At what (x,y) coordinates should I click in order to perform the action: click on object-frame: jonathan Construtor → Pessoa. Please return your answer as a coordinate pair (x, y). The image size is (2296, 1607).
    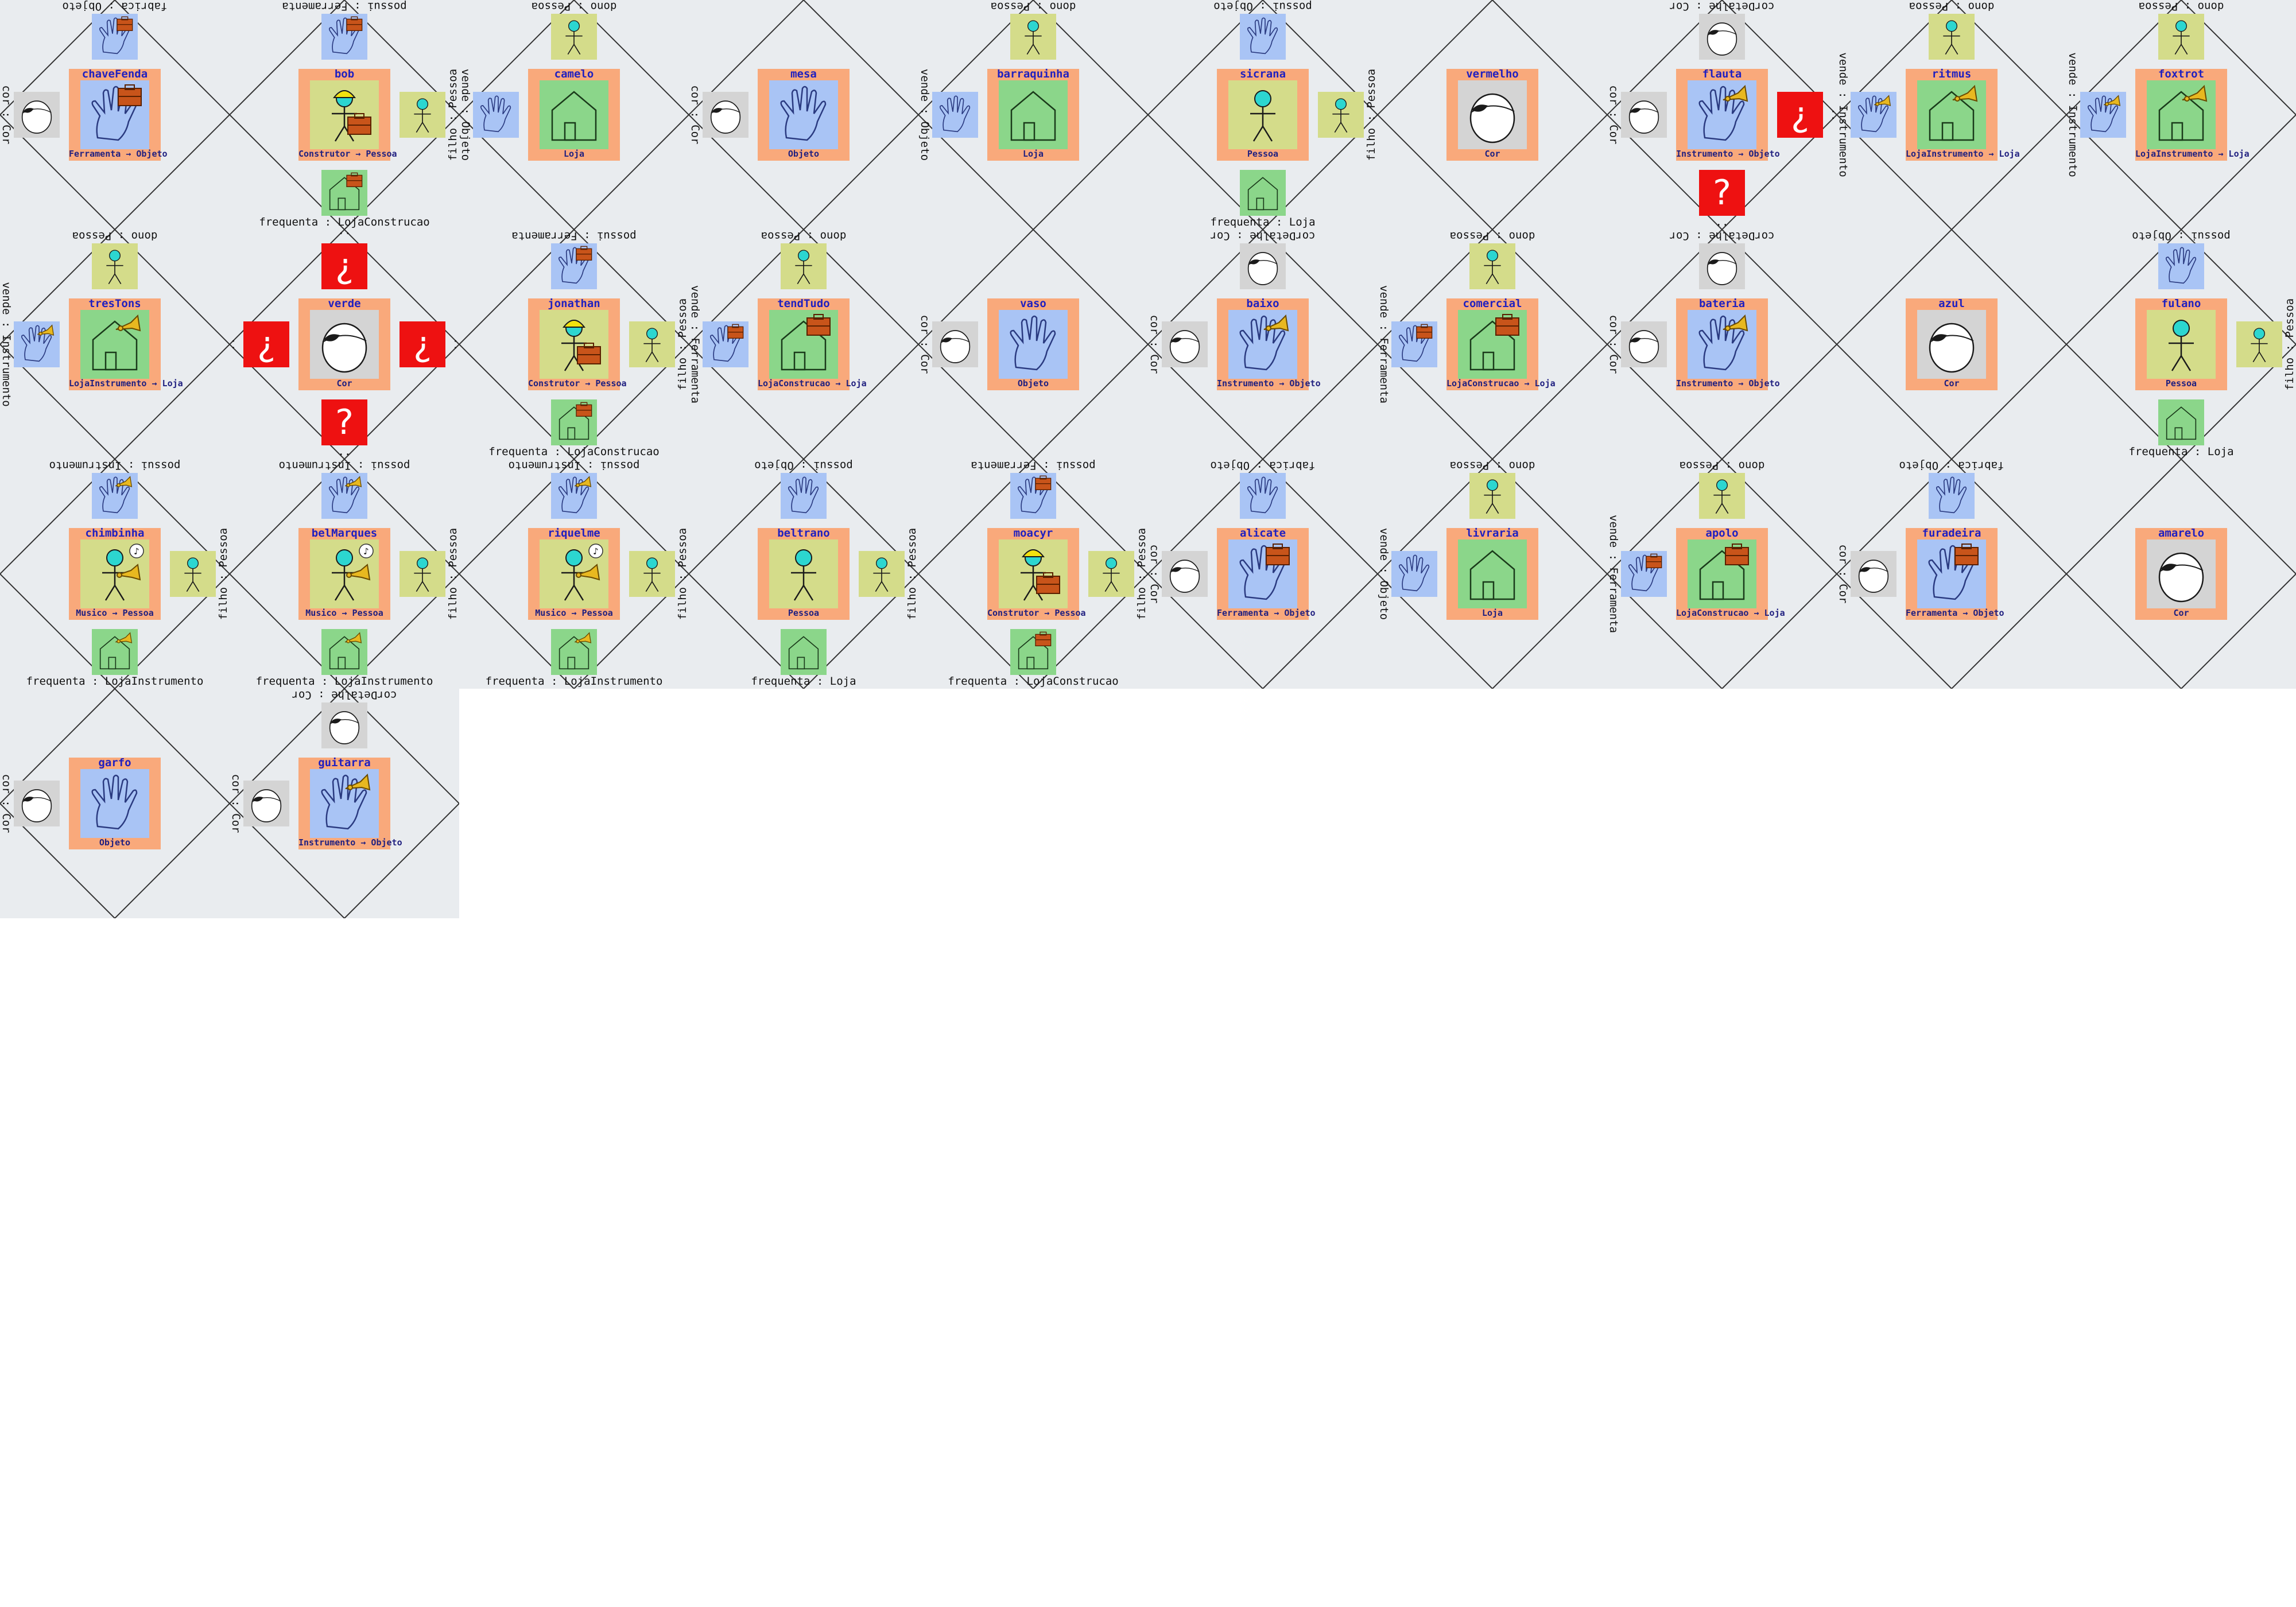
    Looking at the image, I should click on (577, 344).